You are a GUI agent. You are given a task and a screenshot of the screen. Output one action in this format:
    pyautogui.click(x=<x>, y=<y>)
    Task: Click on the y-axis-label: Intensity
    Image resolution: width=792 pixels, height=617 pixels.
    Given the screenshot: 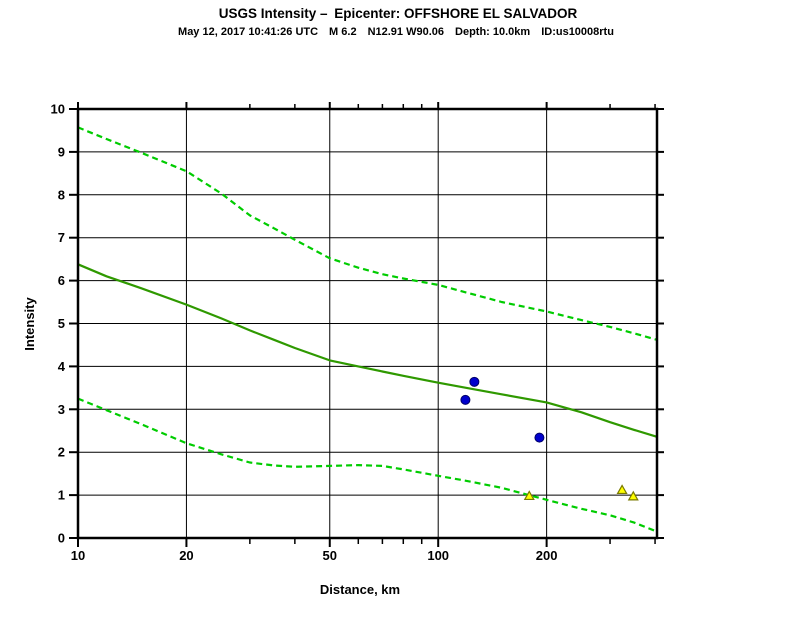 What is the action you would take?
    pyautogui.click(x=29, y=324)
    